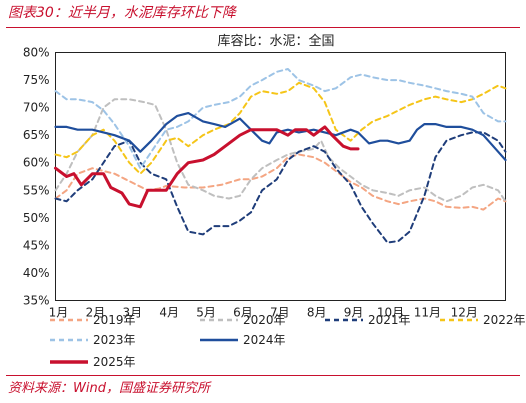 The height and width of the screenshot is (403, 526). I want to click on y-tick-label: 35%, so click(36, 301).